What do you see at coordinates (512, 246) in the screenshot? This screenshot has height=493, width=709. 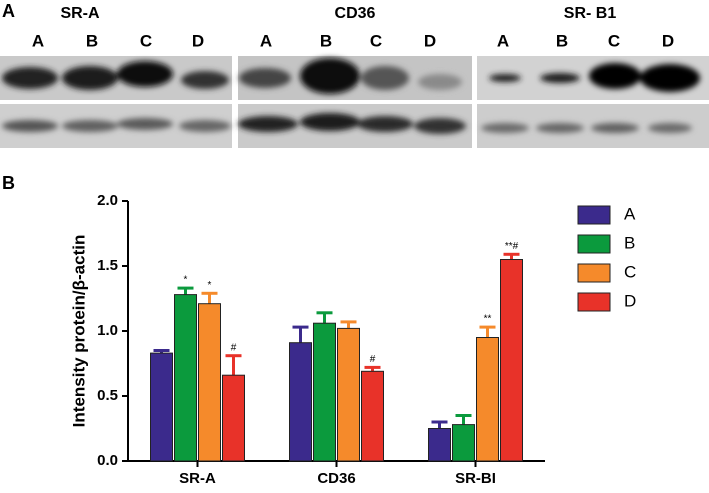 I see `significance-label: **#` at bounding box center [512, 246].